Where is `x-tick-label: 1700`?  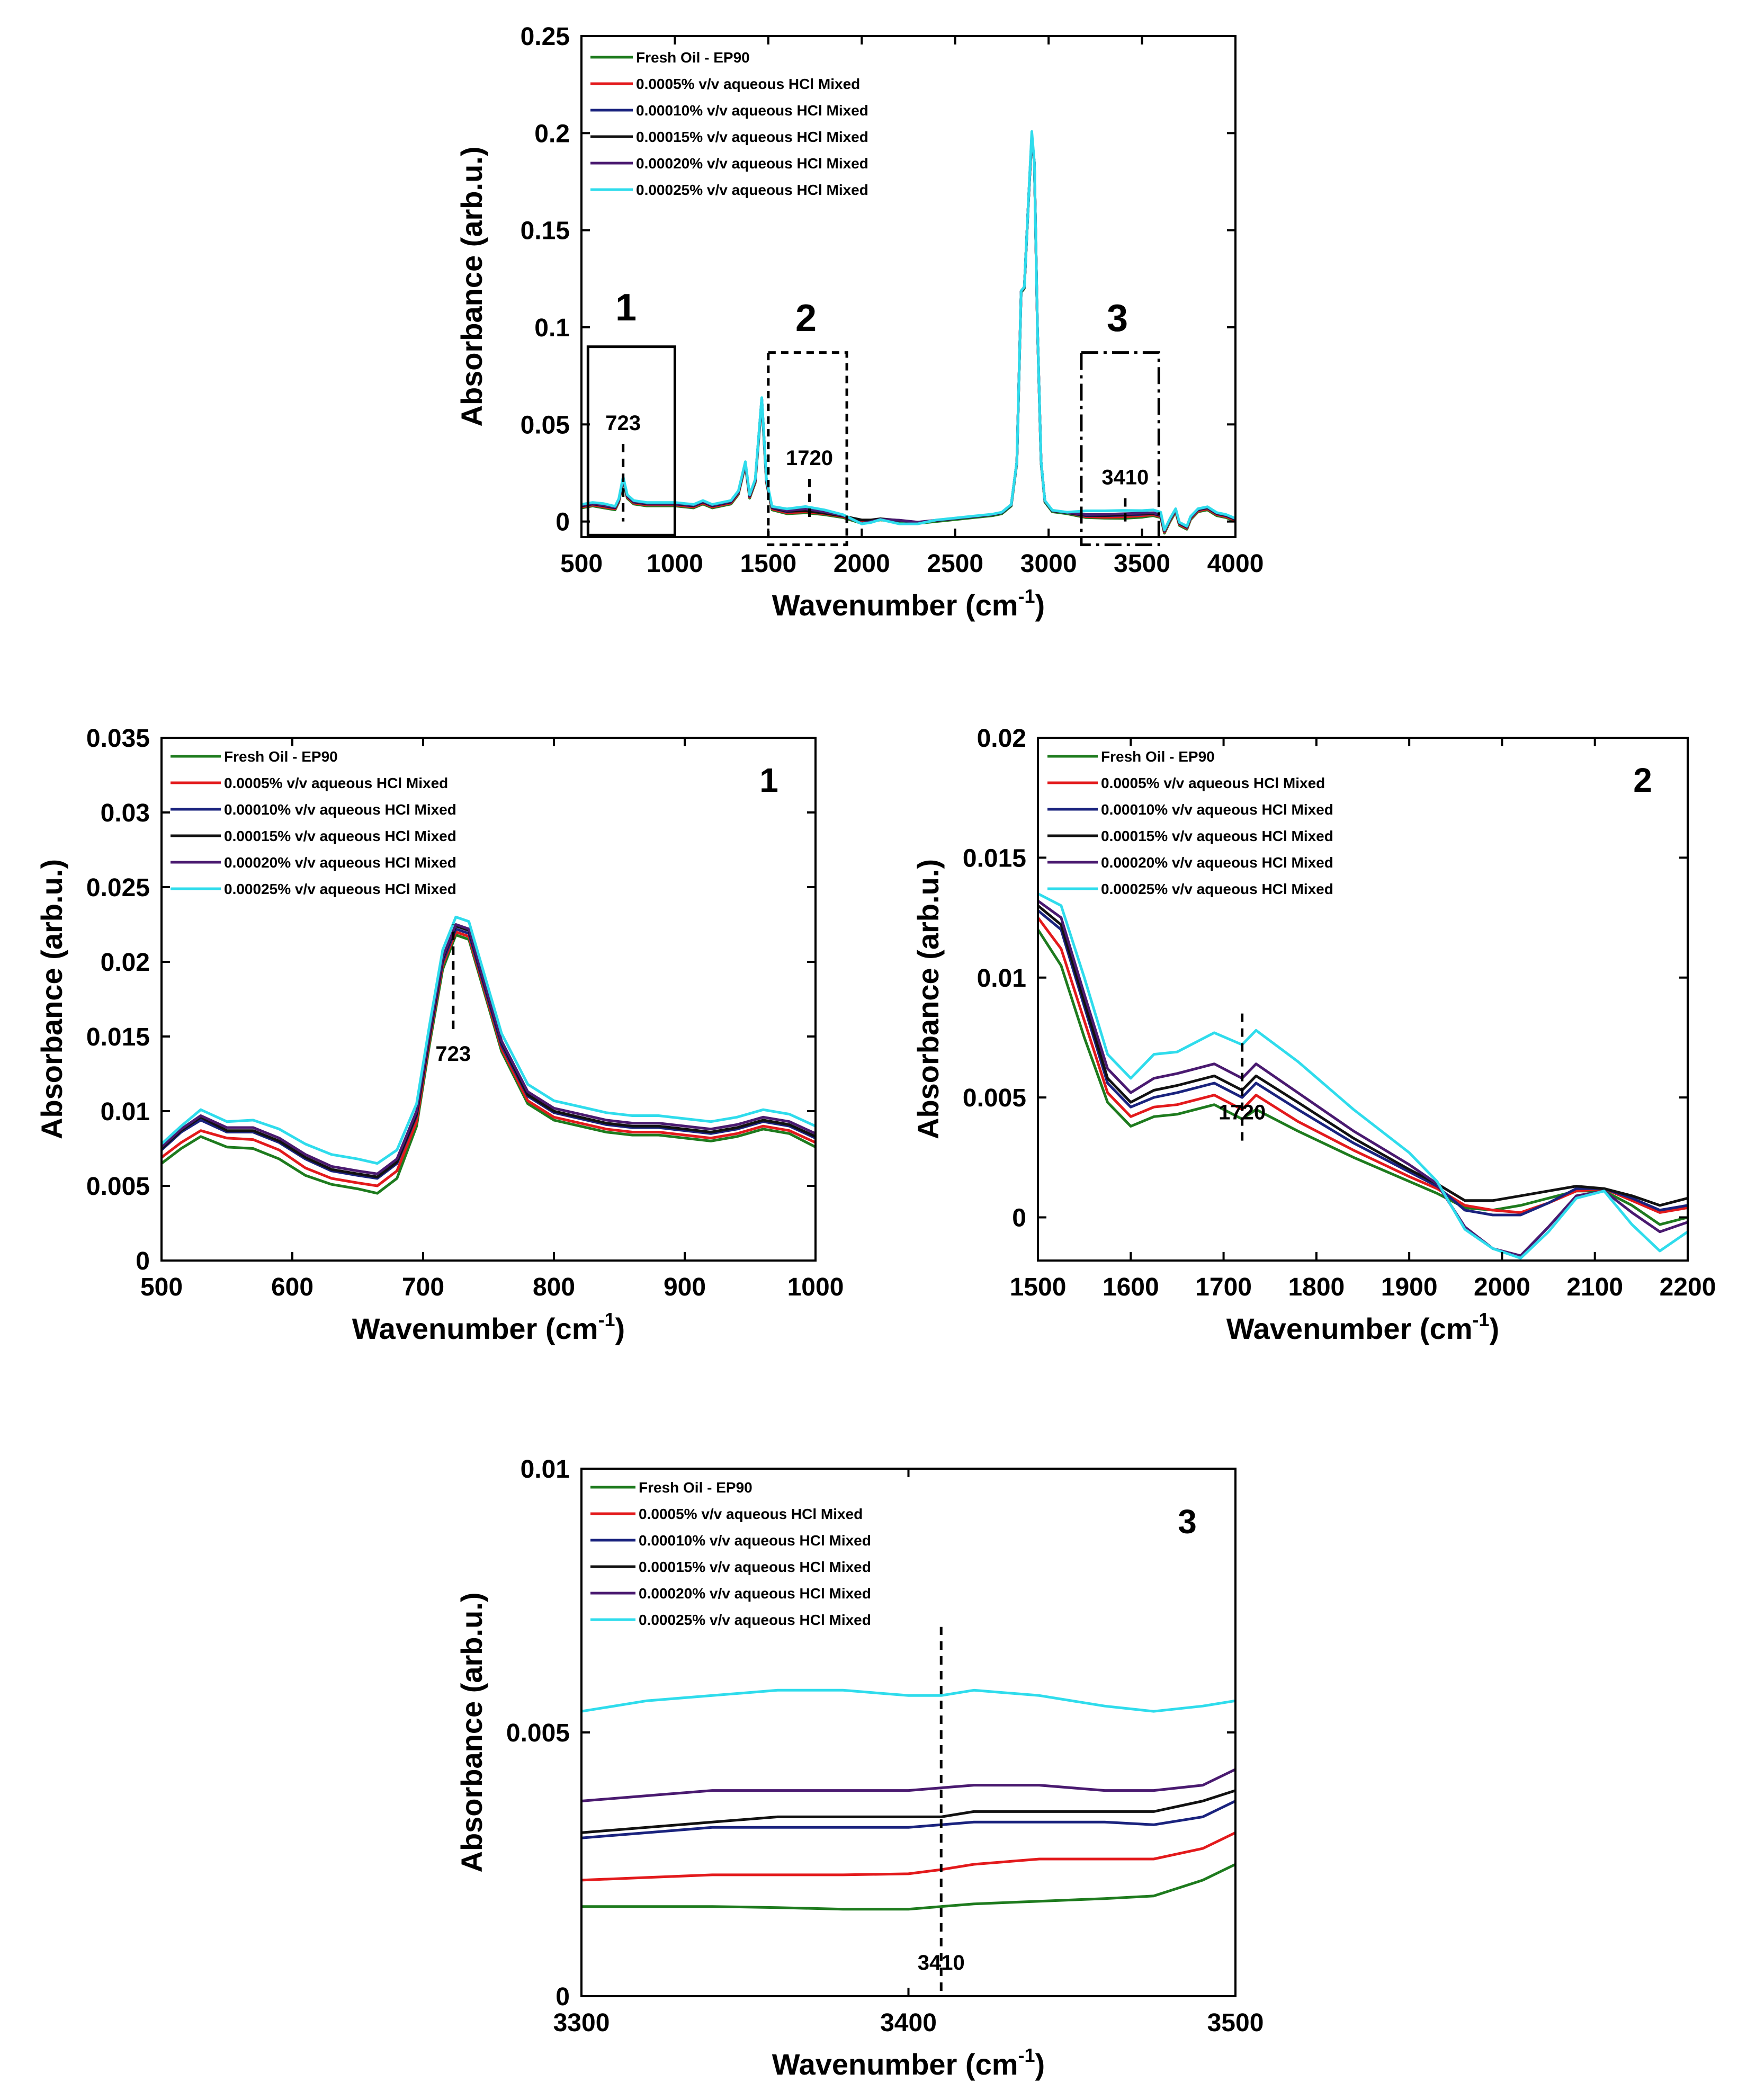 x-tick-label: 1700 is located at coordinates (1223, 1287).